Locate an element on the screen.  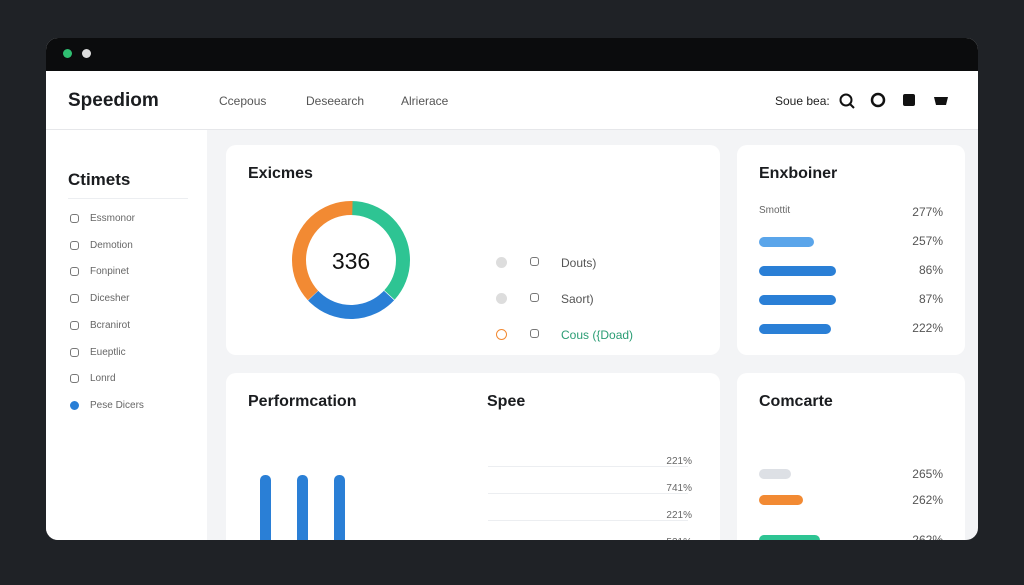
row-label: Smottit is located at coordinates (775, 210).